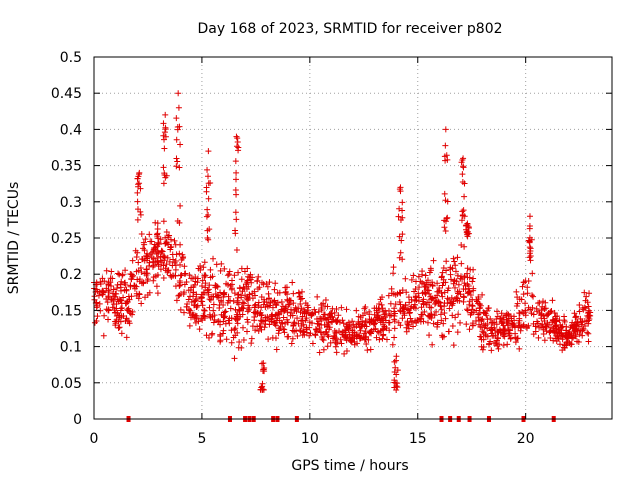  Describe the element at coordinates (71, 275) in the screenshot. I see `y-tick-label: 0.2` at that location.